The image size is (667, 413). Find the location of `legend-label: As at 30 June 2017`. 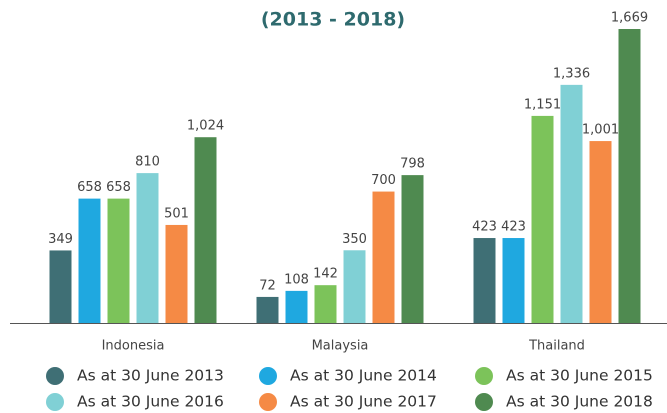

legend-label: As at 30 June 2017 is located at coordinates (363, 402).